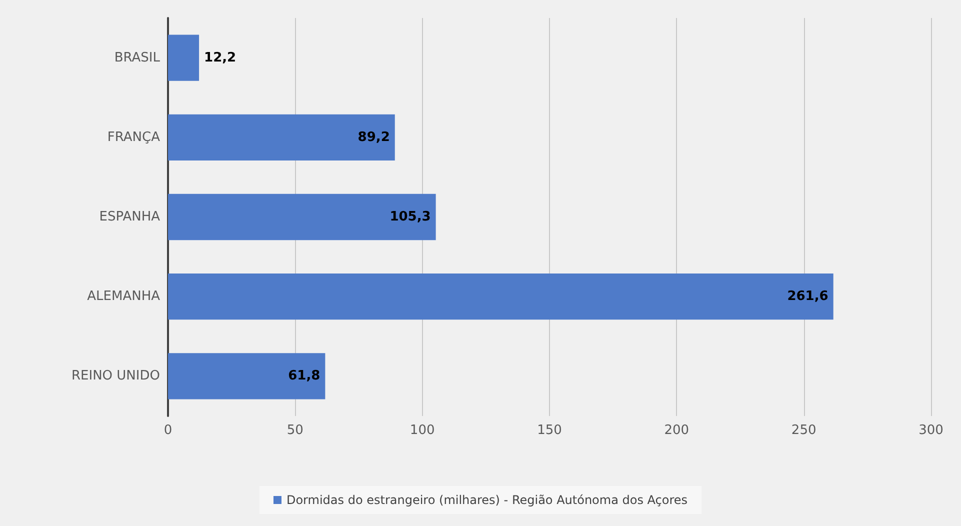 The height and width of the screenshot is (526, 961). I want to click on x-tick-label: 250, so click(803, 430).